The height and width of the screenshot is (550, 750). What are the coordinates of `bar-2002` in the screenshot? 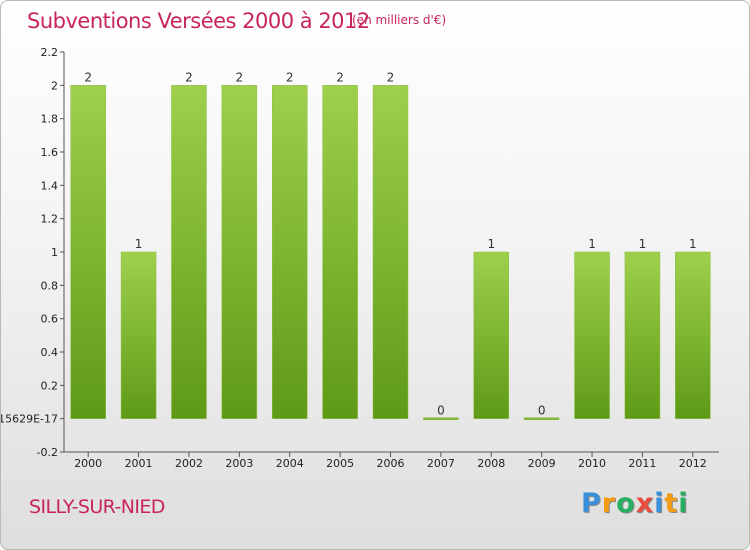 It's located at (189, 252).